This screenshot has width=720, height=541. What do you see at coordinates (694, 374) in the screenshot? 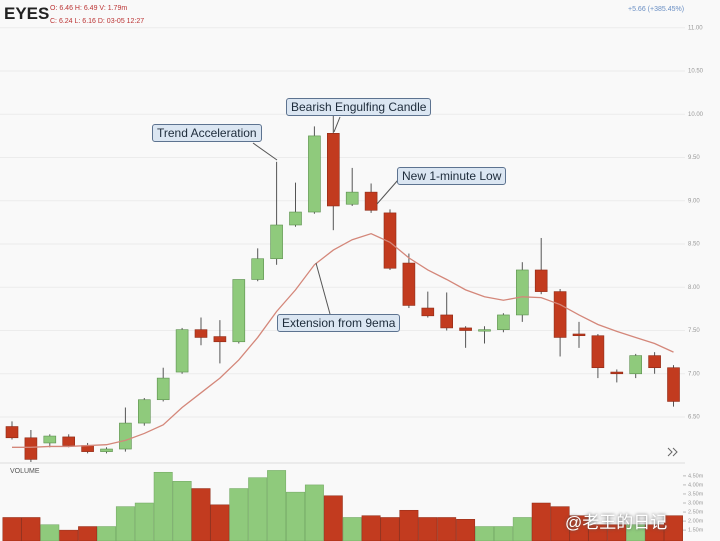
I see `y-tick-label: 7.00` at bounding box center [694, 374].